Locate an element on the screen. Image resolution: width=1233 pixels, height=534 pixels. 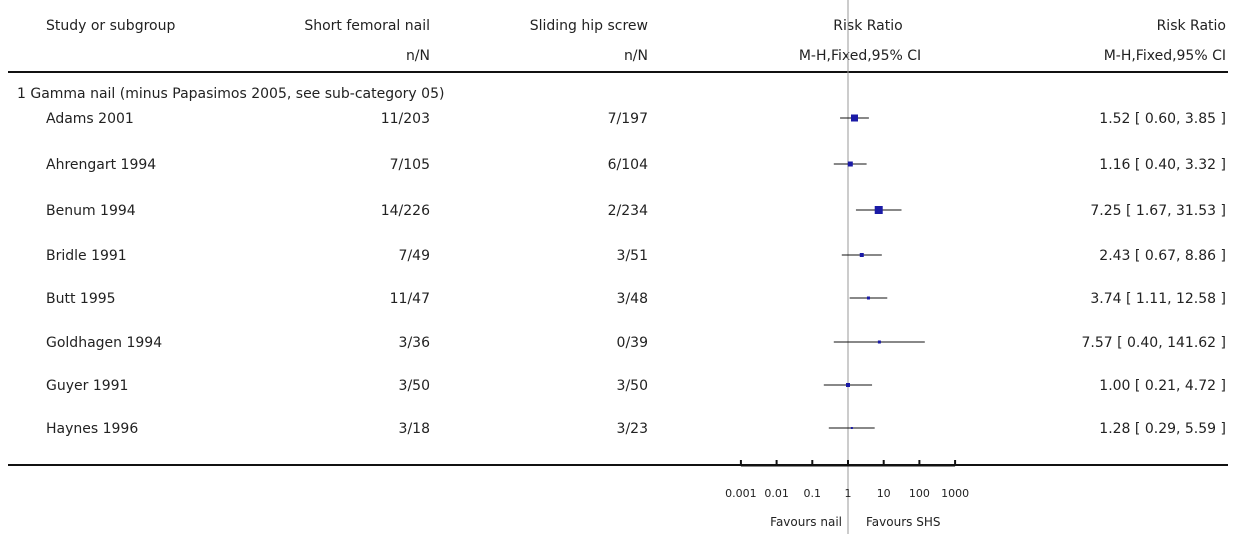
study-n2: 3/50 is located at coordinates (632, 386).